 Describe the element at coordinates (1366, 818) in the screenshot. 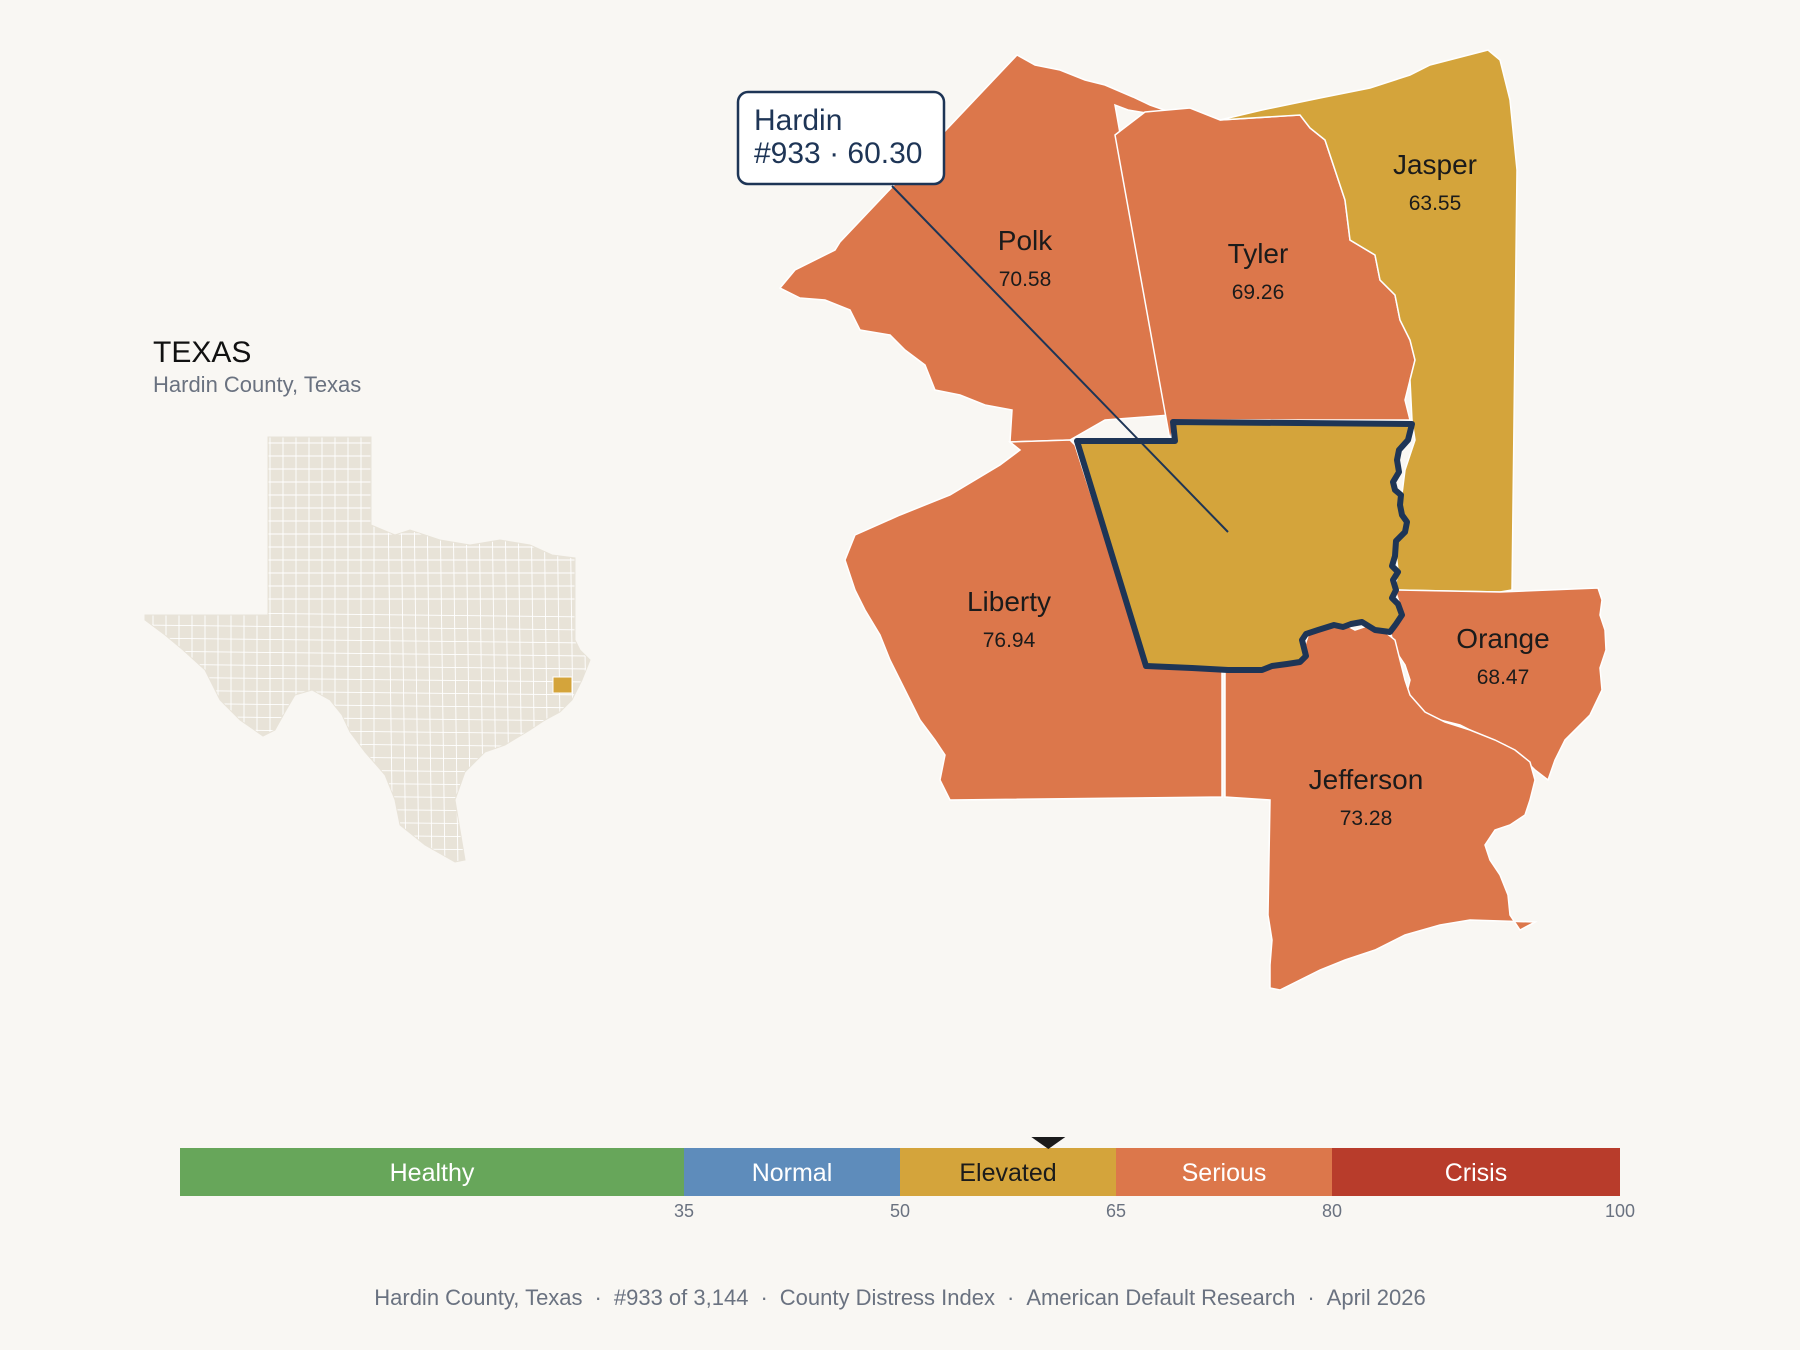

I see `county-score-label: 73.28` at that location.